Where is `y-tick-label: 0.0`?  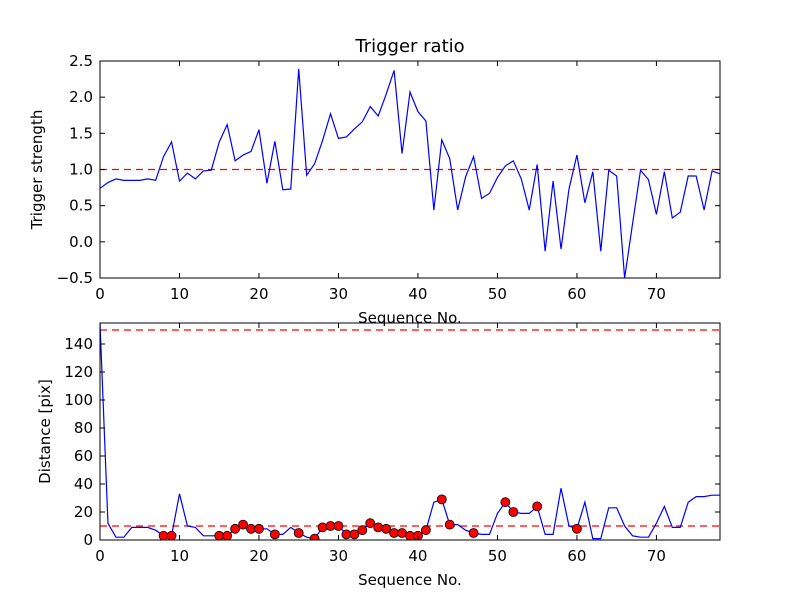 y-tick-label: 0.0 is located at coordinates (81, 242).